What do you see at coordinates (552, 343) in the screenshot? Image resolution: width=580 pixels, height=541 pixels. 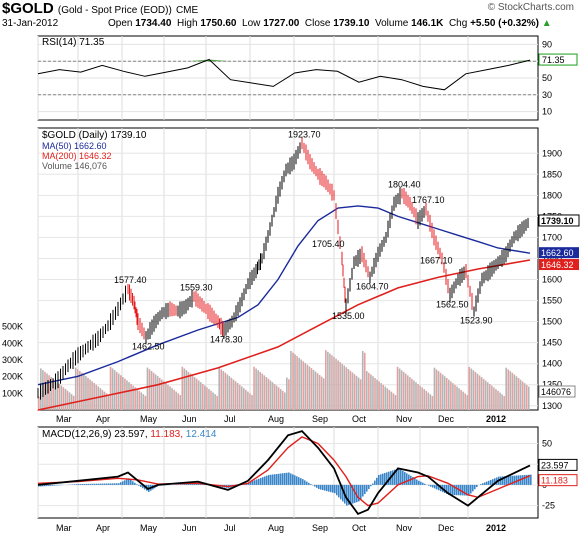 I see `price-tick-label: 1450` at bounding box center [552, 343].